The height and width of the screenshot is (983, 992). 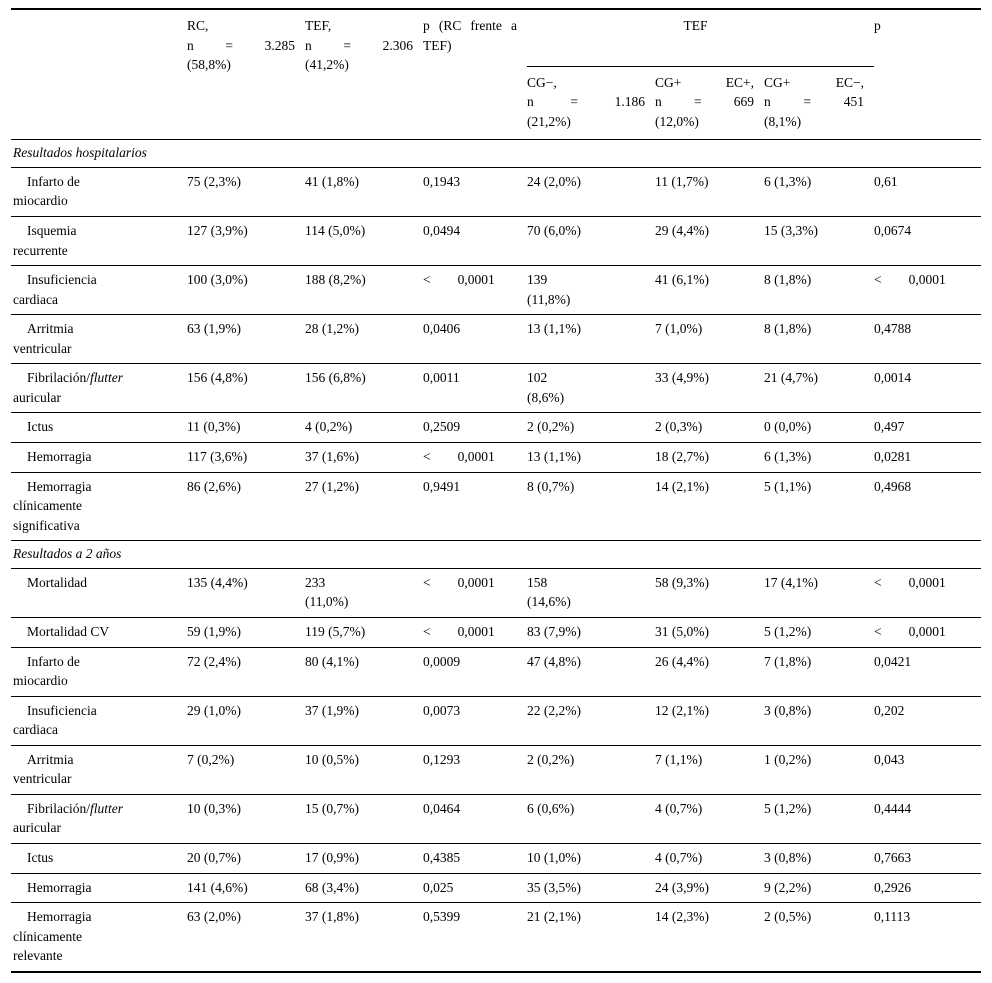 What do you see at coordinates (682, 181) in the screenshot?
I see `value-cell: 11 (1,7%)` at bounding box center [682, 181].